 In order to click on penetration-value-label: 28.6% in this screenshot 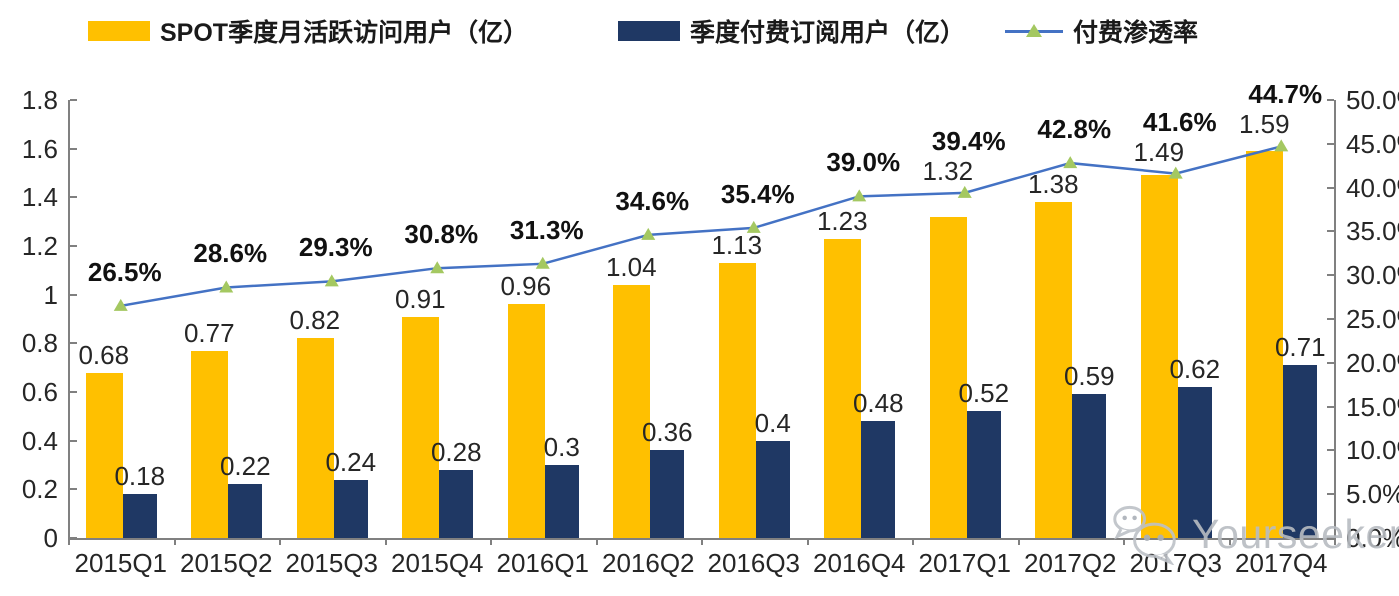, I will do `click(230, 253)`.